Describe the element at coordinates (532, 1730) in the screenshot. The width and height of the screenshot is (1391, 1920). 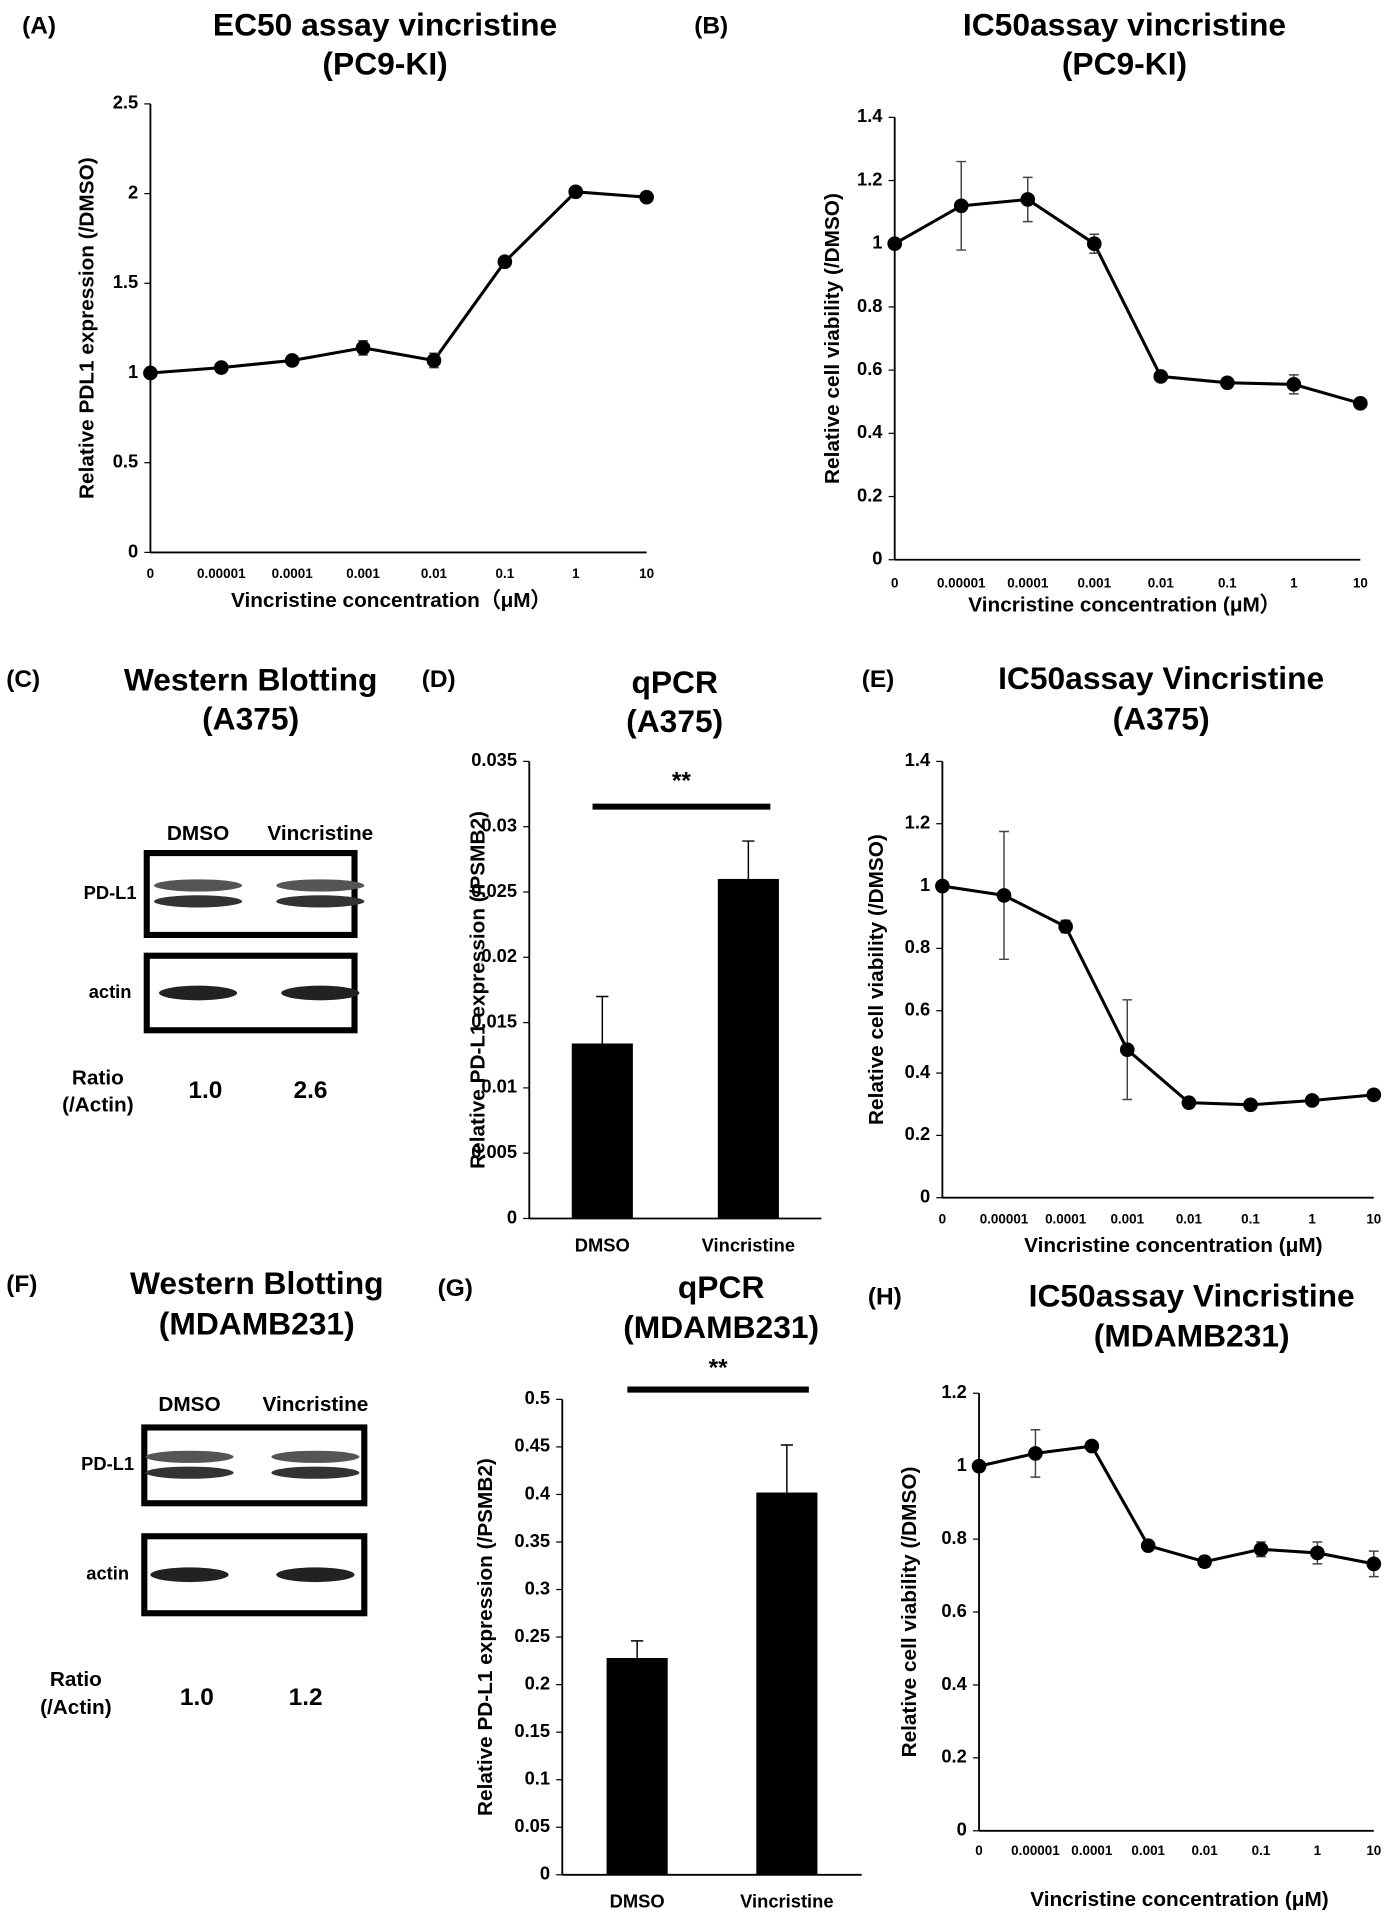
I see `y-tick-label: 0.15` at that location.